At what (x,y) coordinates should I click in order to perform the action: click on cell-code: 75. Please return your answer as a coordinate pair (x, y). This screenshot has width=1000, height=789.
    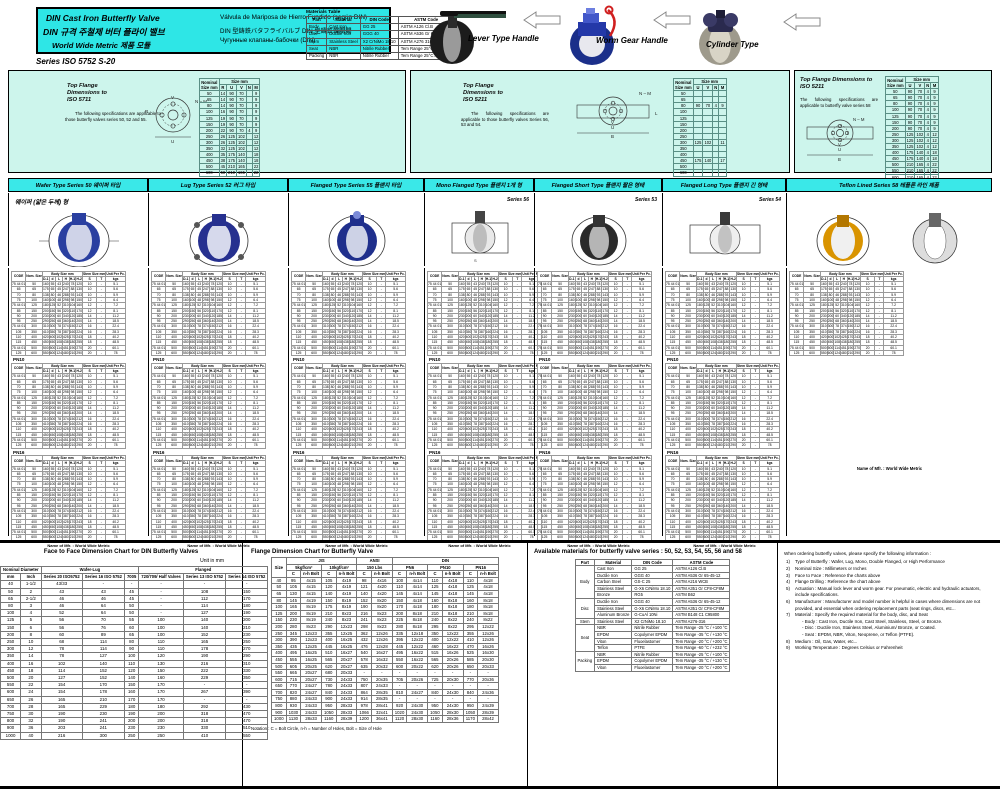
    Looking at the image, I should click on (434, 392).